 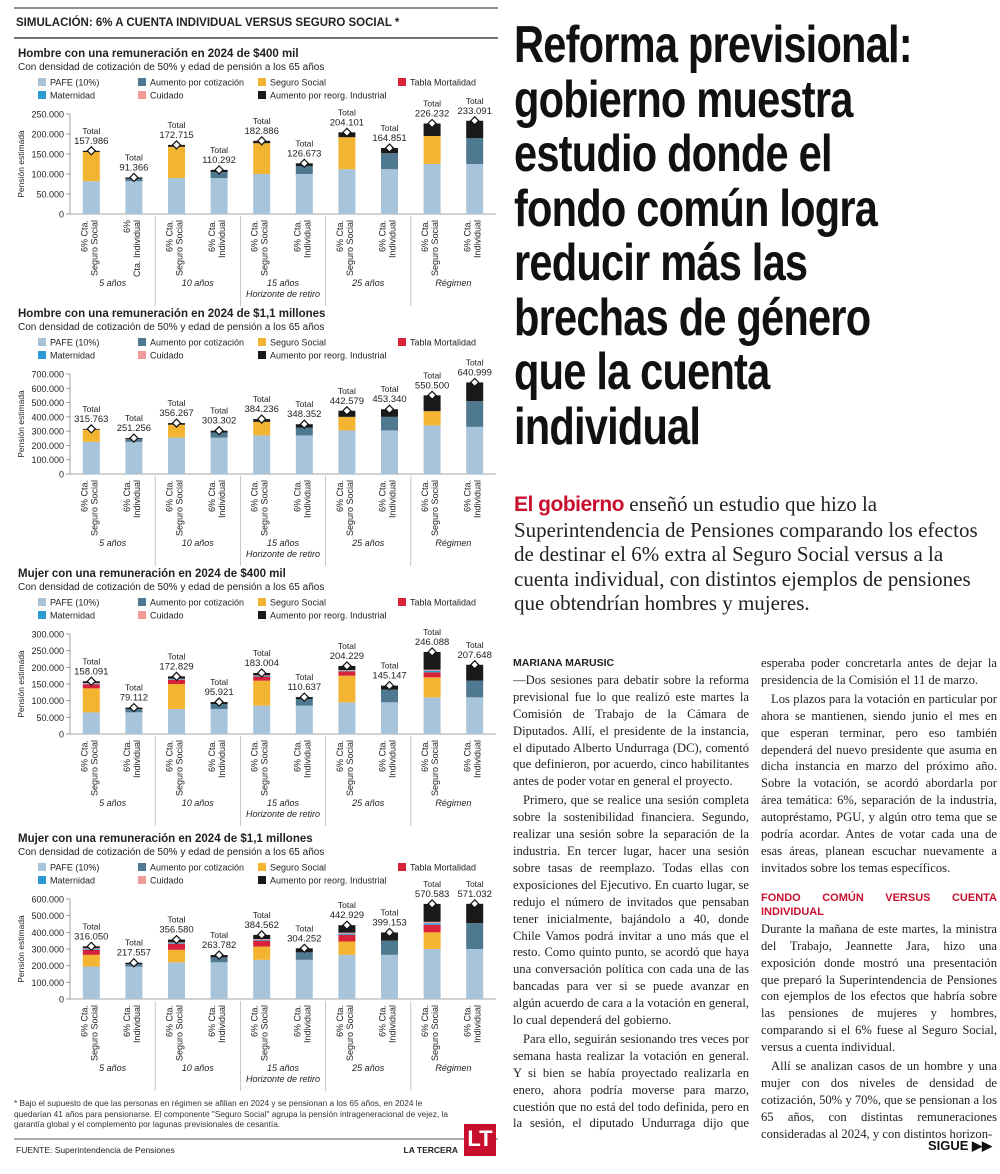 What do you see at coordinates (176, 135) in the screenshot?
I see `total-label: 172.715` at bounding box center [176, 135].